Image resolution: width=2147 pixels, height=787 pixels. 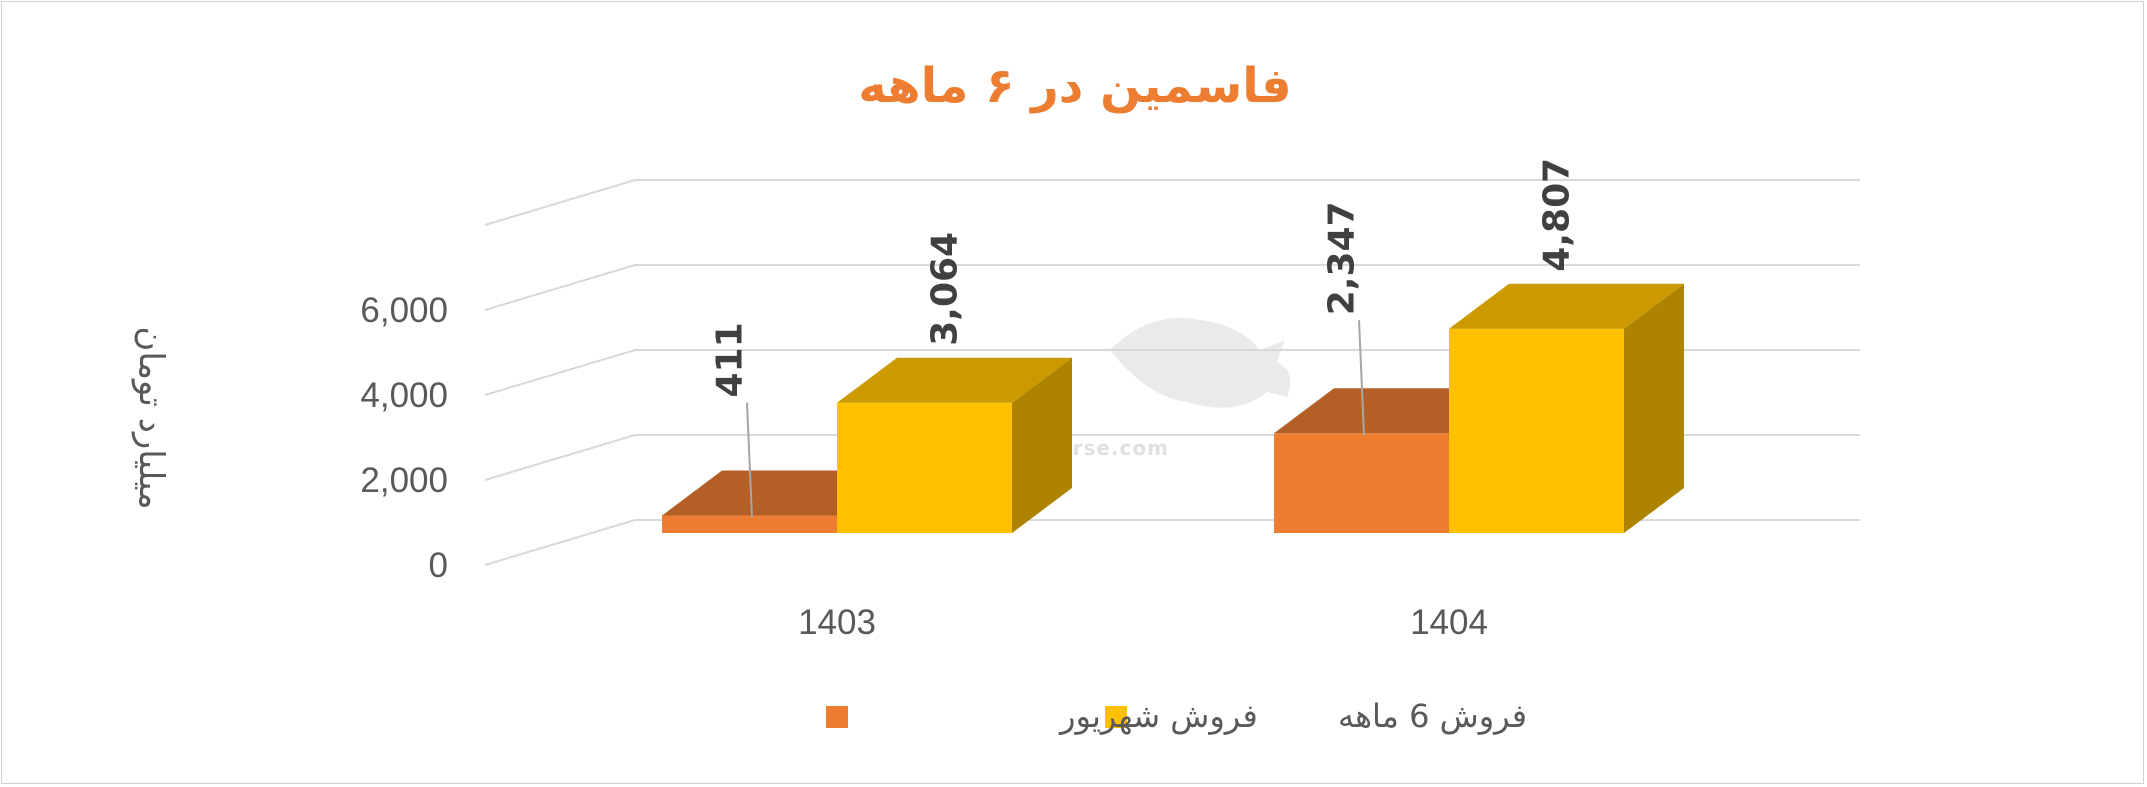 What do you see at coordinates (1342, 258) in the screenshot?
I see `data-label: 2,347` at bounding box center [1342, 258].